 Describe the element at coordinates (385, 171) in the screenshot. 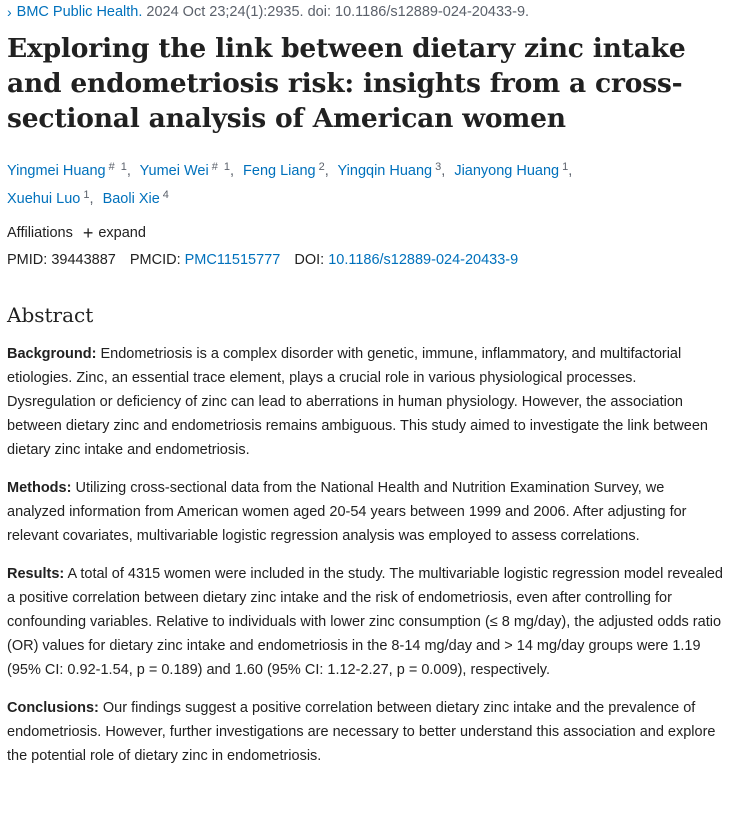

I see `author-link: Yingqin Huang` at that location.